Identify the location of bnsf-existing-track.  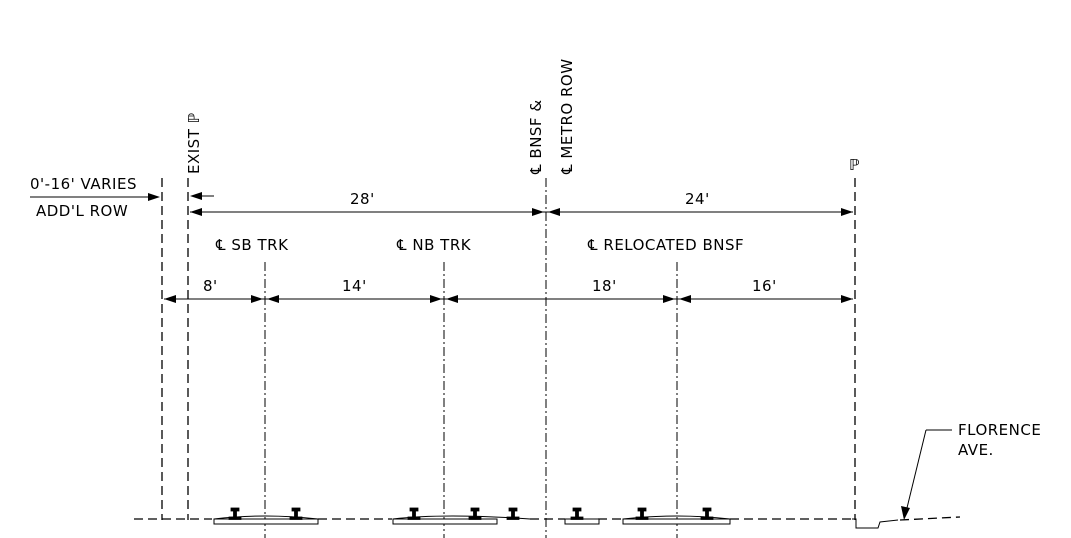
(582, 516).